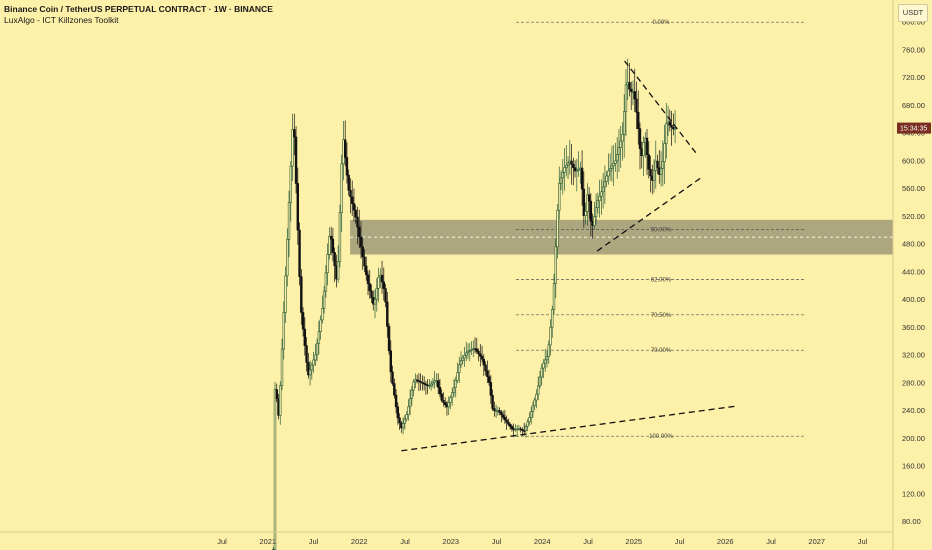 The width and height of the screenshot is (932, 550). I want to click on price-badge-text: 15:34:35, so click(913, 129).